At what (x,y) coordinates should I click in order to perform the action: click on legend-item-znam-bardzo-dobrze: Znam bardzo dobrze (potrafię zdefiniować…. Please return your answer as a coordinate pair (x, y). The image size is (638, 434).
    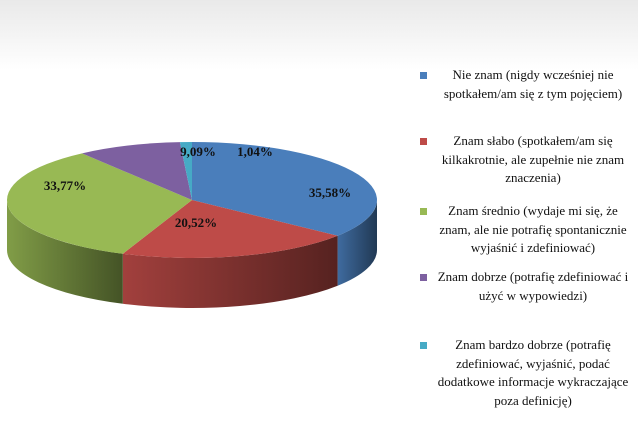
    Looking at the image, I should click on (527, 373).